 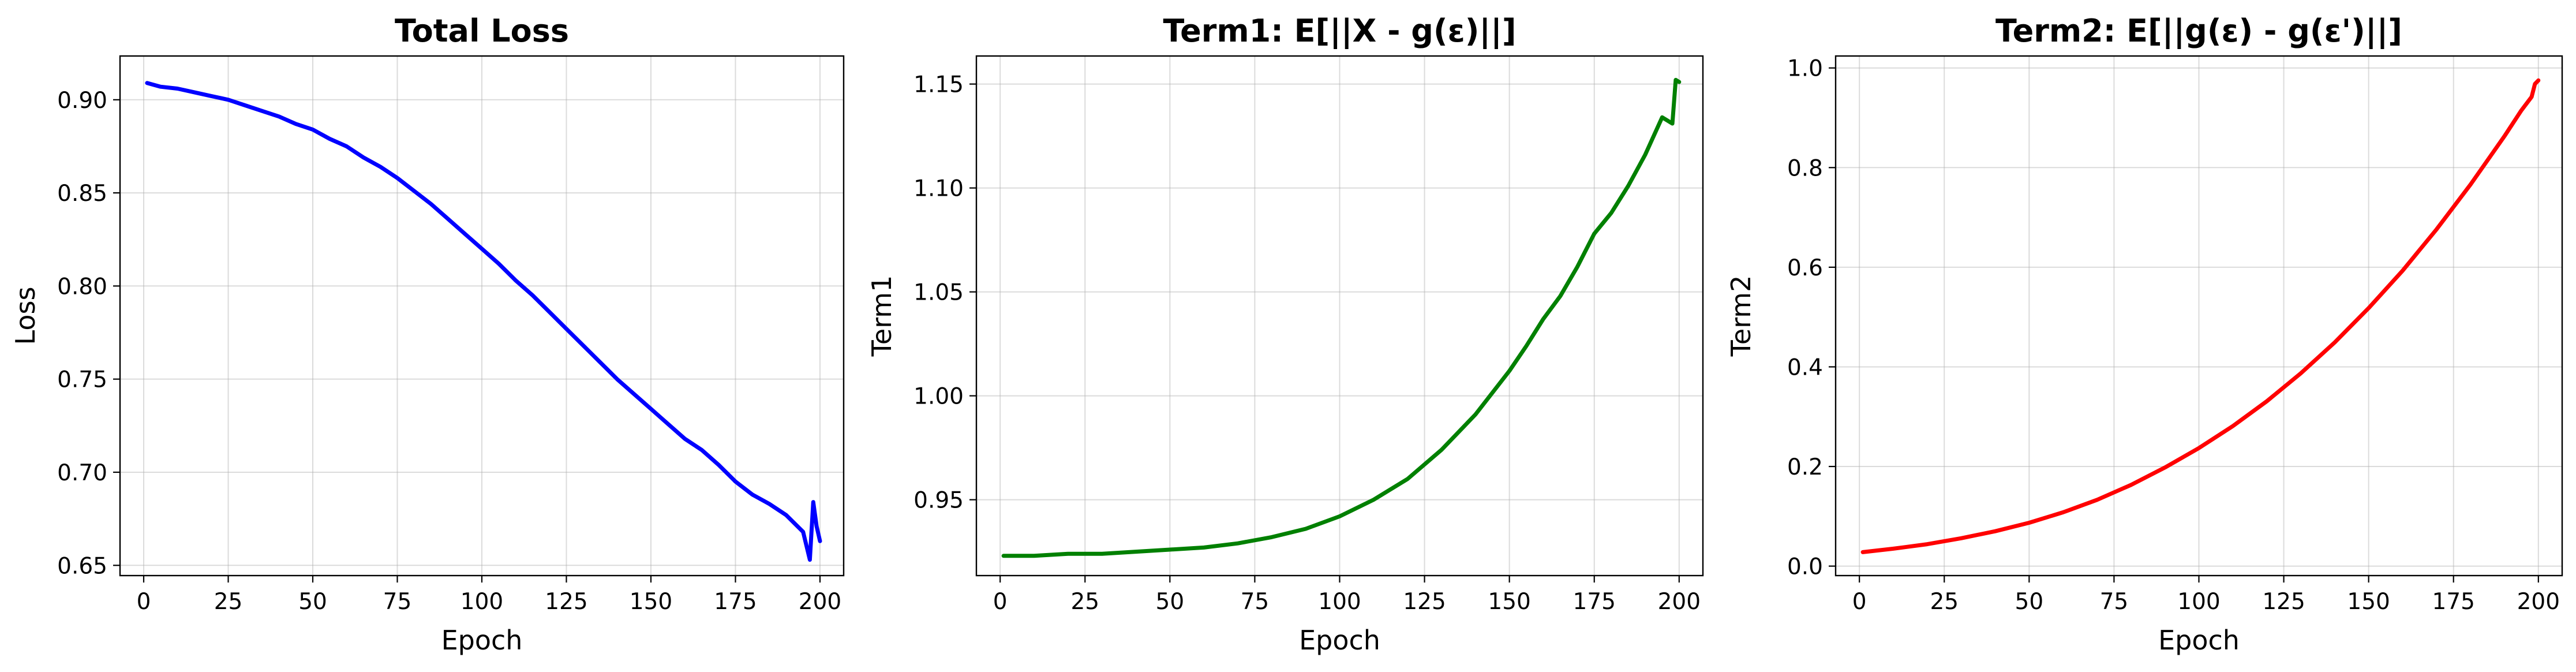 What do you see at coordinates (1805, 367) in the screenshot?
I see `y-tick-label: 0.4` at bounding box center [1805, 367].